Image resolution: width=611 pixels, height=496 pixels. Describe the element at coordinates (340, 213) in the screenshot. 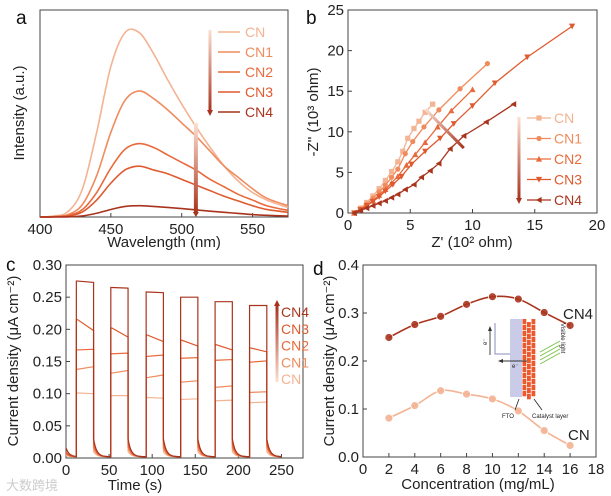

I see `y-tick-label: 0` at that location.